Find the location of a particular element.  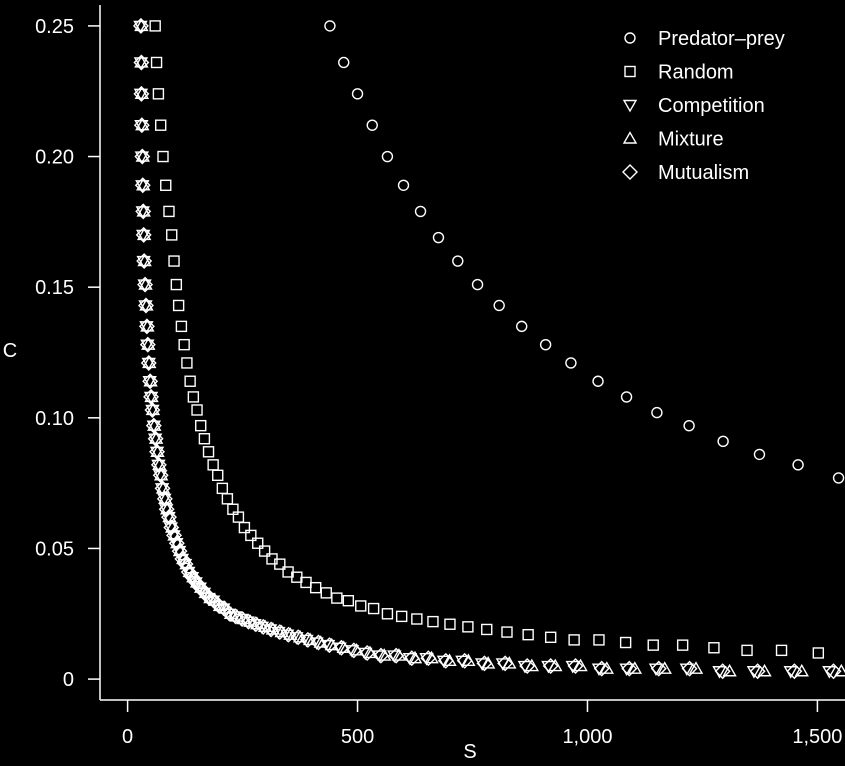

y-tick-label: 0.25 is located at coordinates (54, 27).